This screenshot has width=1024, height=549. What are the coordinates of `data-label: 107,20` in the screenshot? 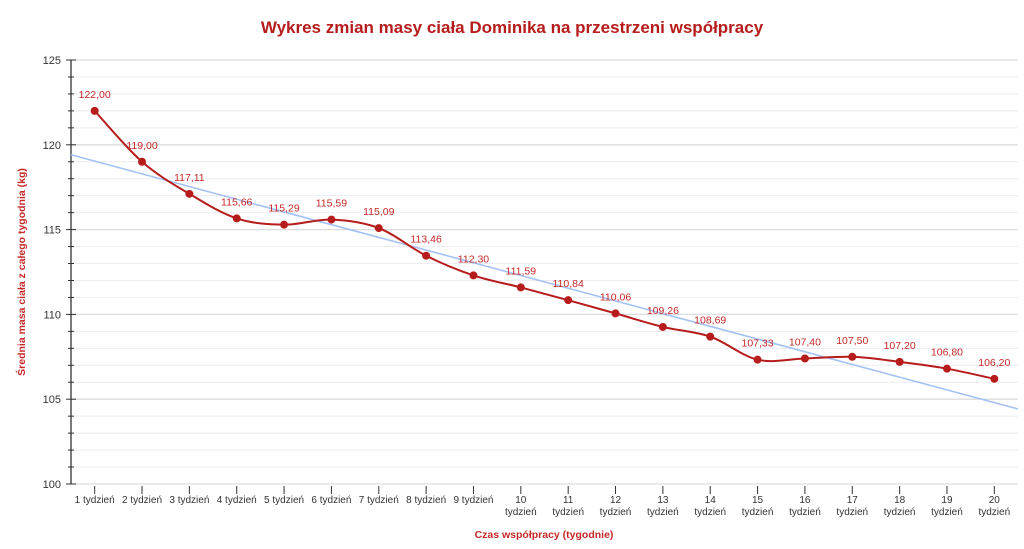 It's located at (900, 346).